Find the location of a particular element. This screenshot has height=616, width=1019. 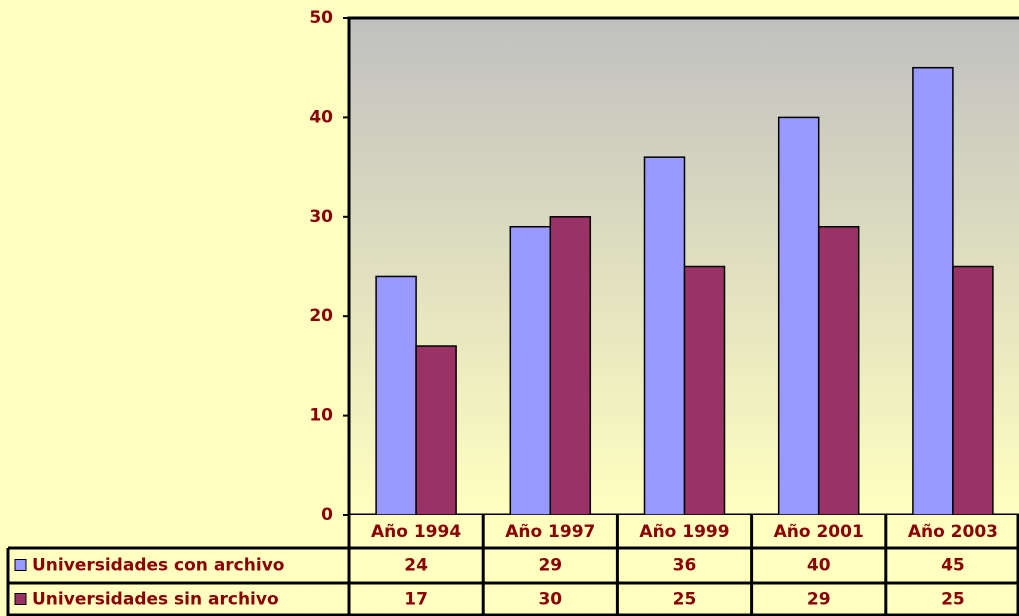

x-tick-label: Año 1997 is located at coordinates (550, 532).